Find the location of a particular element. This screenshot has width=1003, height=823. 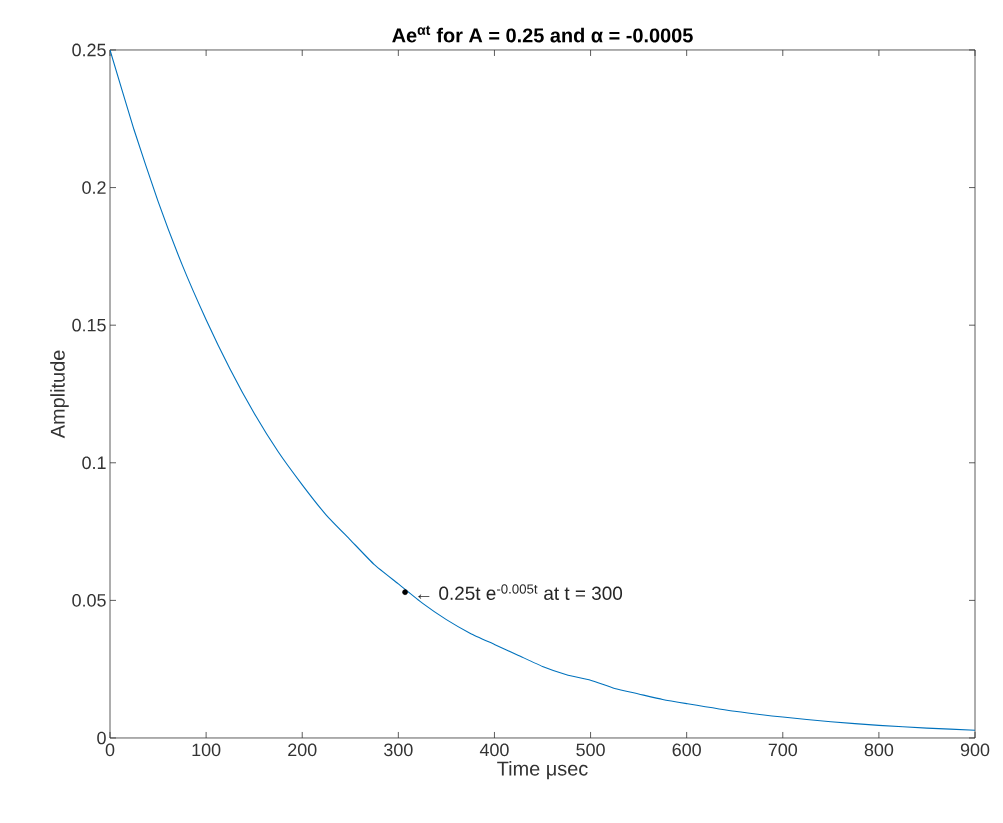

y-tick-label: 0.1 is located at coordinates (94, 463).